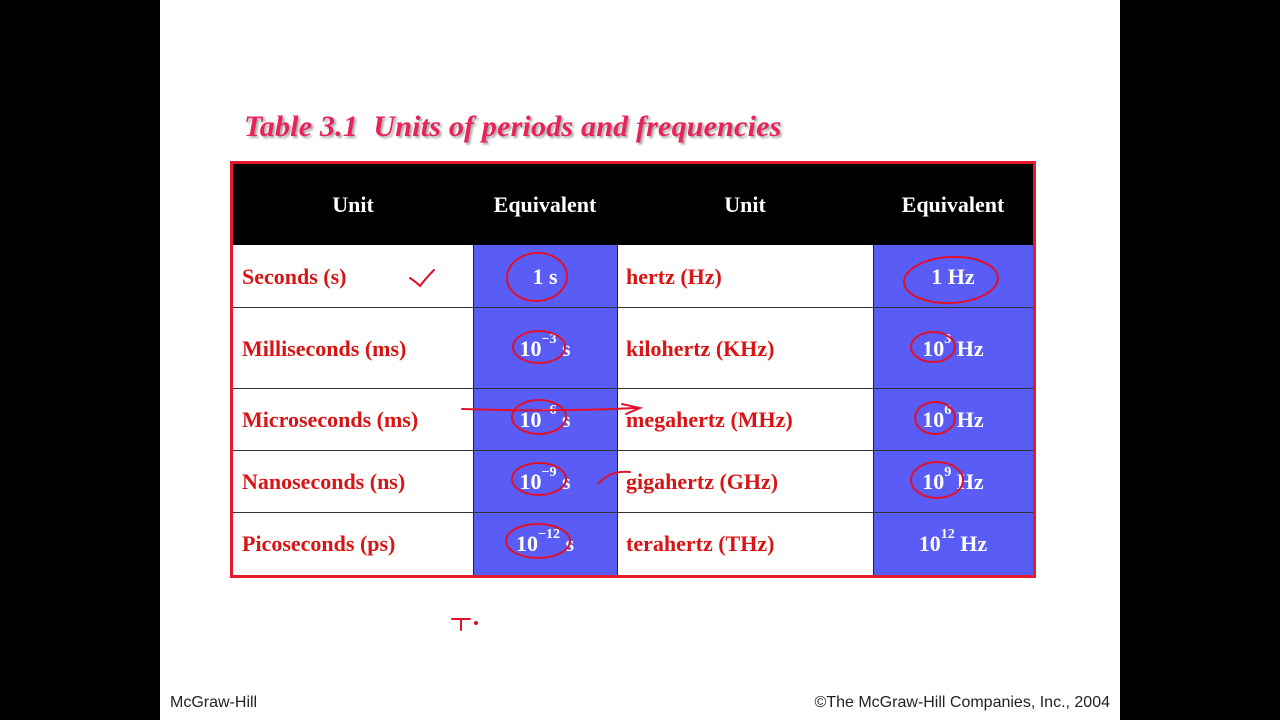  Describe the element at coordinates (948, 472) in the screenshot. I see `exponent: 9` at that location.